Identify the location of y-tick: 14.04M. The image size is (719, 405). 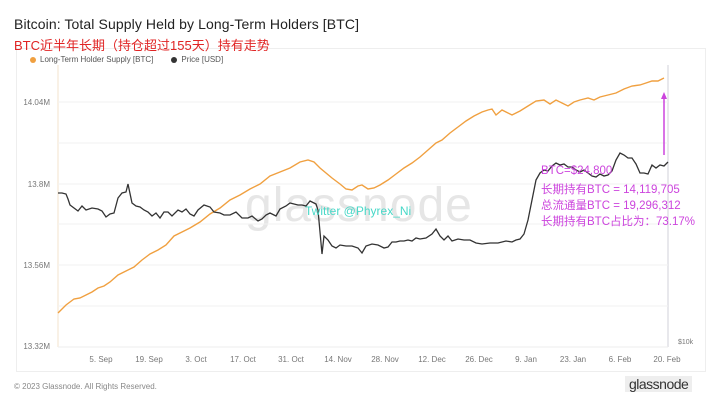
(36, 102).